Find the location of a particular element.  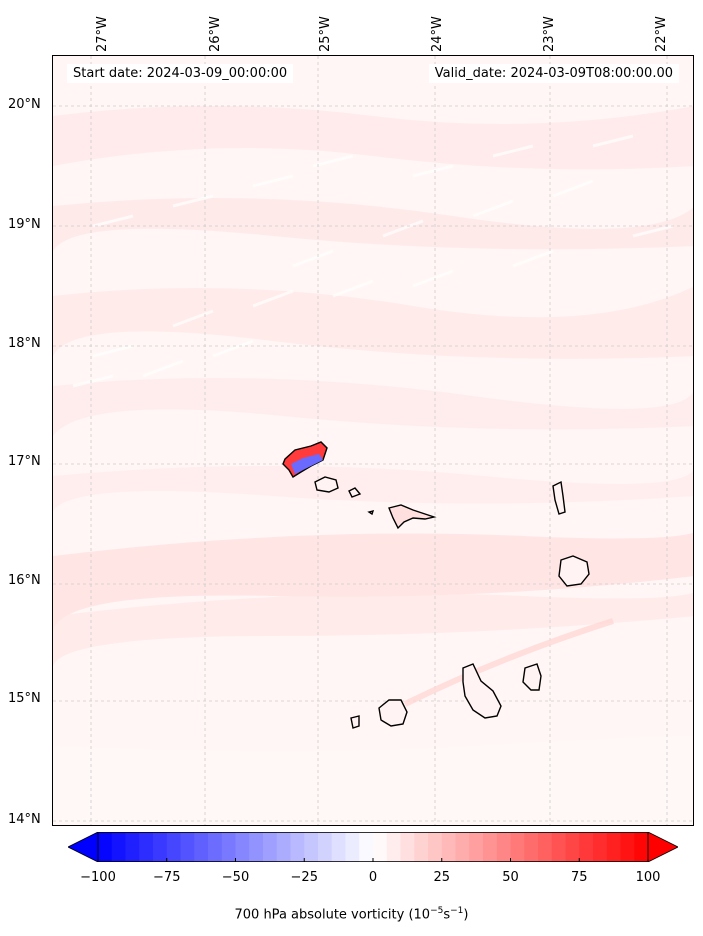

valid-date-label: Valid_date: 2024-03-09T08:00:00.00 is located at coordinates (553, 73).